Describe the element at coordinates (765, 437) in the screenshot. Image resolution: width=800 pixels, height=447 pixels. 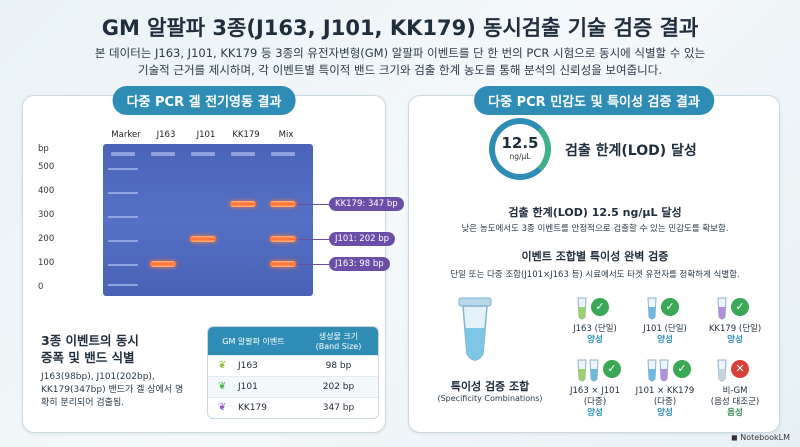
I see `brand-text: NotebookLM` at that location.